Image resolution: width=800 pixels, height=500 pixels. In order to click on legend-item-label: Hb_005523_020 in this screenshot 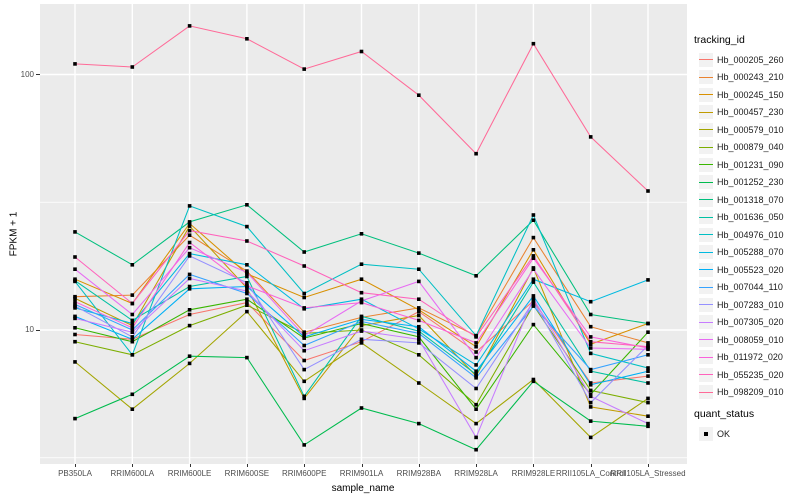, I will do `click(750, 269)`.